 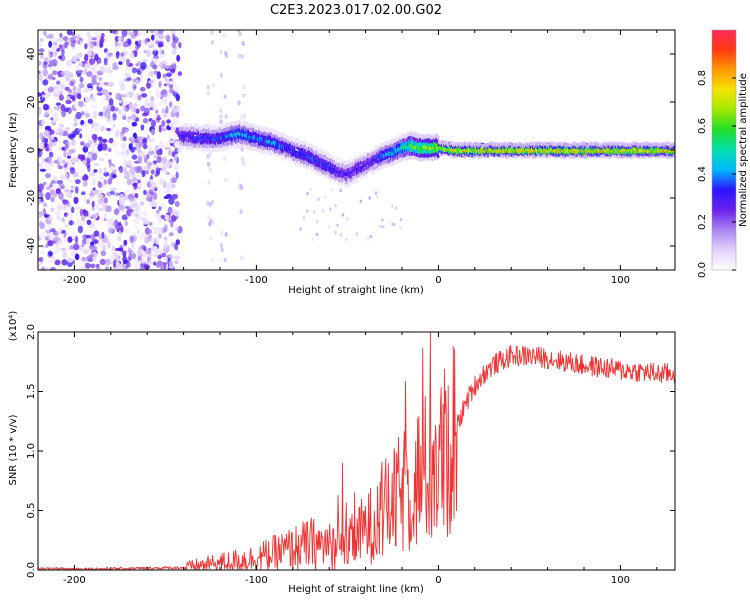 I want to click on spectrogram-x-axis-label: Height of straight line (km), so click(x=356, y=290).